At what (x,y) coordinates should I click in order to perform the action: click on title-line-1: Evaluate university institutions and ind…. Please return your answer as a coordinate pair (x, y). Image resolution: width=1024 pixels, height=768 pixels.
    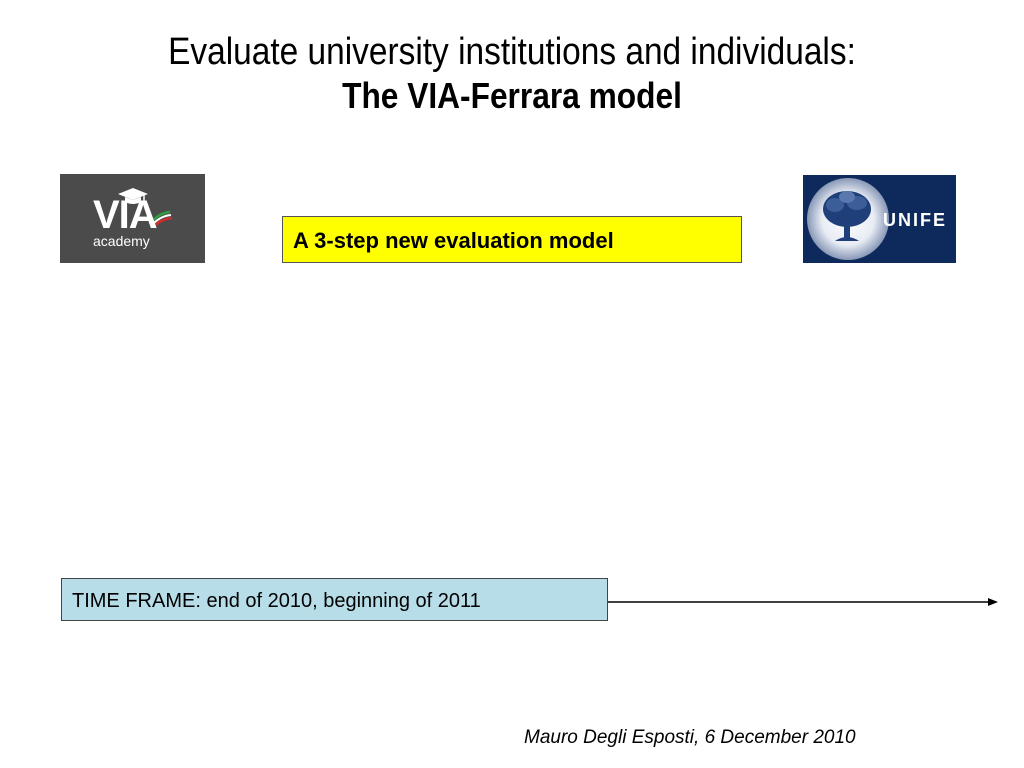
    Looking at the image, I should click on (512, 52).